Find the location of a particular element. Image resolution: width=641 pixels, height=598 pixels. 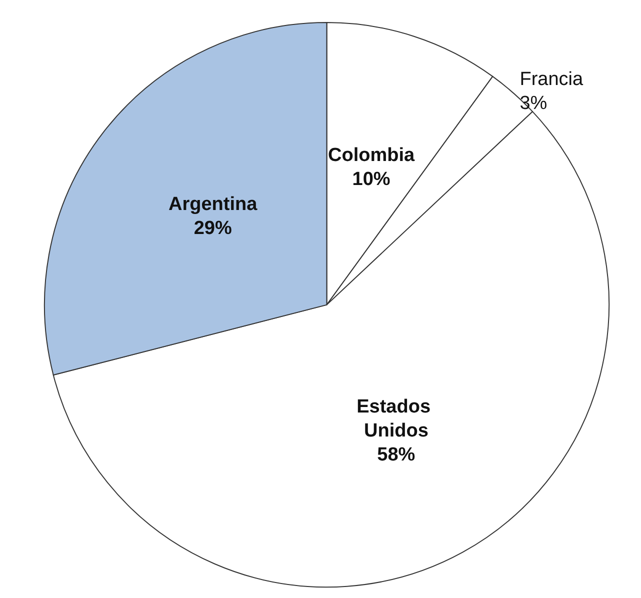

slice-label: Colombia is located at coordinates (371, 155).